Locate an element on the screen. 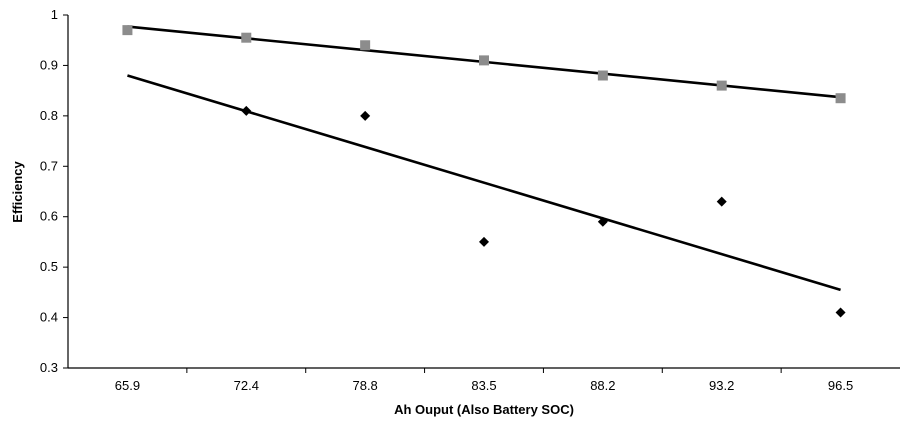 The height and width of the screenshot is (428, 903). y-tick-label: 0.7 is located at coordinates (49, 165).